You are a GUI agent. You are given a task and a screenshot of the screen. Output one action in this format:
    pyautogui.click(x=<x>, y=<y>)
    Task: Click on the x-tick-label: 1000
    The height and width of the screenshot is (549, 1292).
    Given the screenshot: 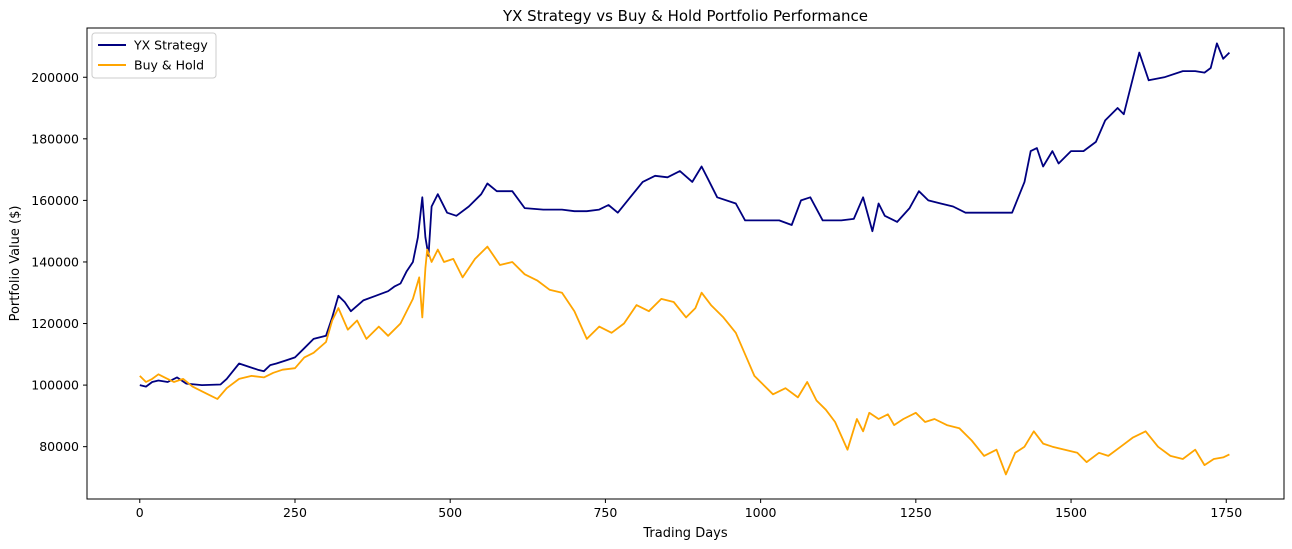 What is the action you would take?
    pyautogui.click(x=761, y=512)
    